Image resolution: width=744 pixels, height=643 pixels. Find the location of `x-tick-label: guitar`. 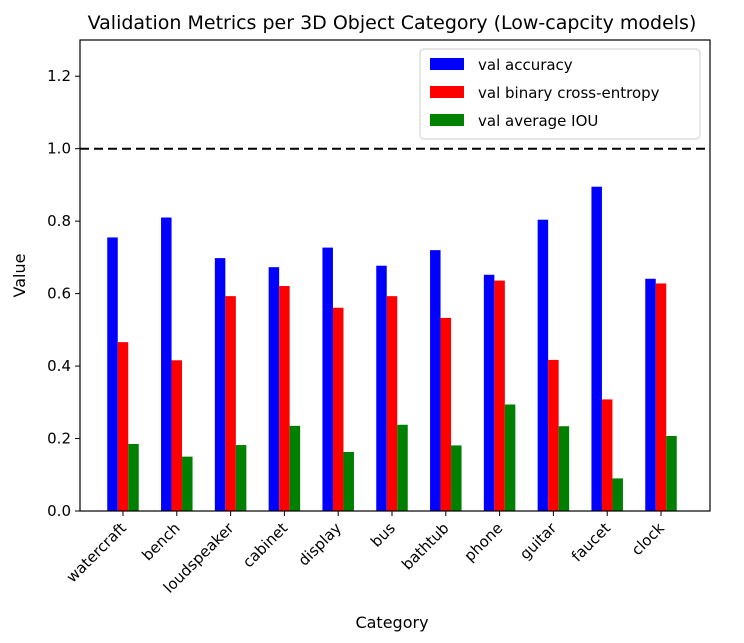

x-tick-label: guitar is located at coordinates (538, 541).